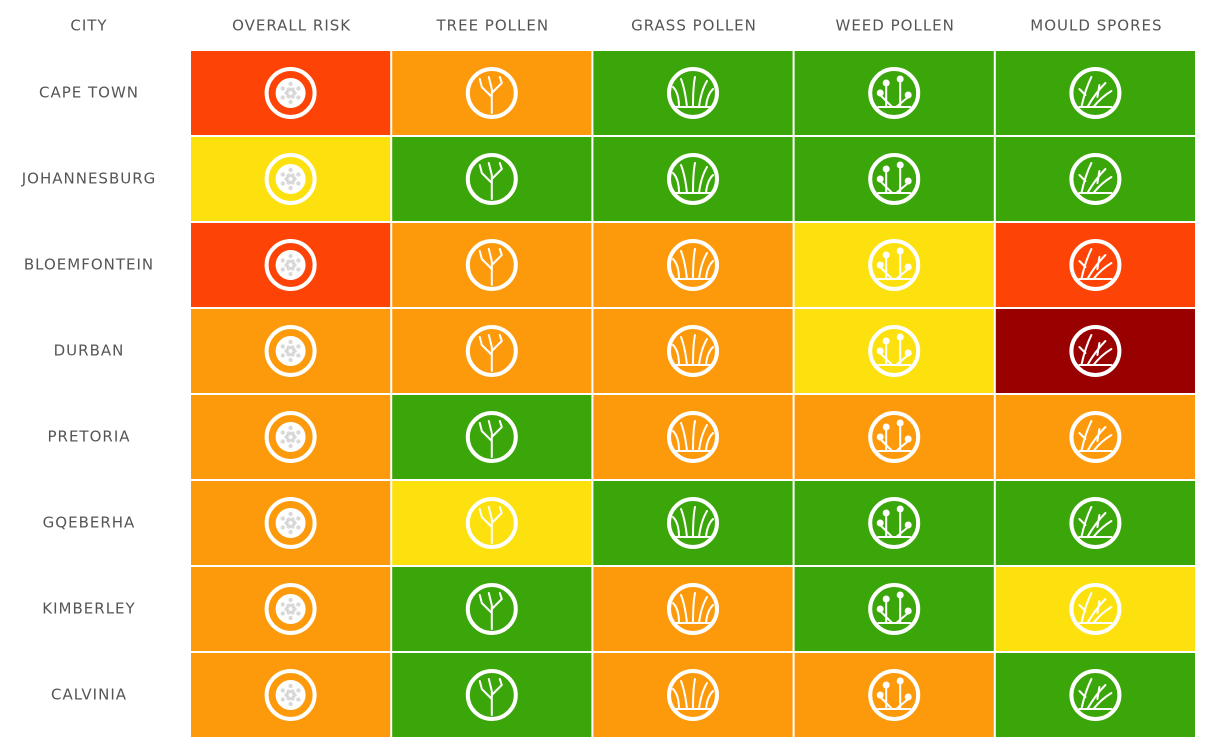 The image size is (1215, 750). I want to click on column-header: TREE POLLEN, so click(493, 26).